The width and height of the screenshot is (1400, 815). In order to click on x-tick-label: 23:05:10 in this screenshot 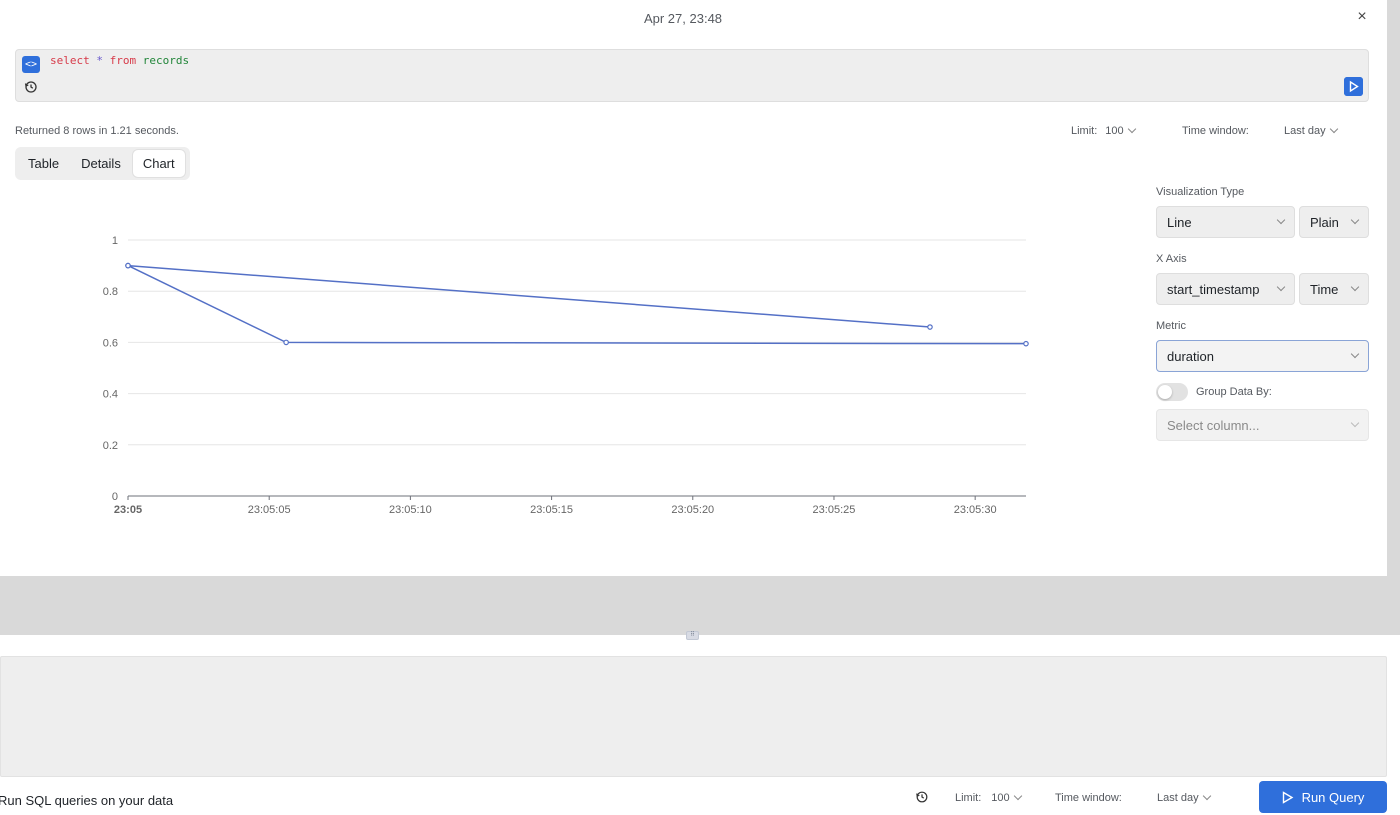, I will do `click(410, 510)`.